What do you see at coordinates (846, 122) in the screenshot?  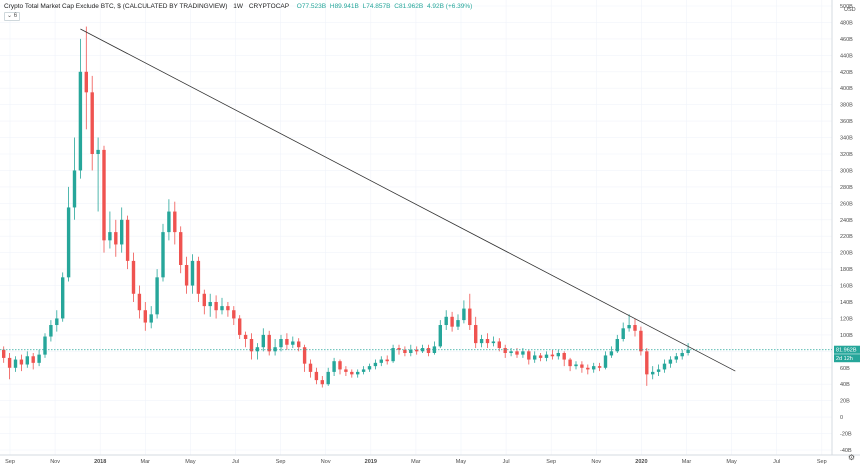 I see `price-tick-label: 360B` at bounding box center [846, 122].